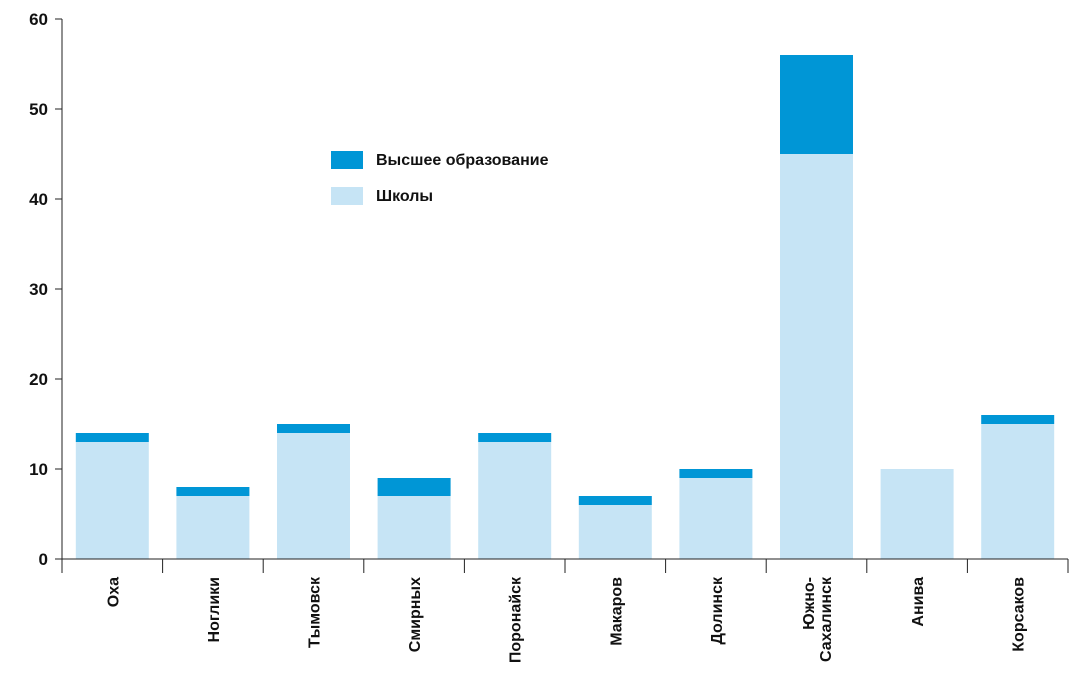  I want to click on x-tick-label: Тымовск, so click(315, 612).